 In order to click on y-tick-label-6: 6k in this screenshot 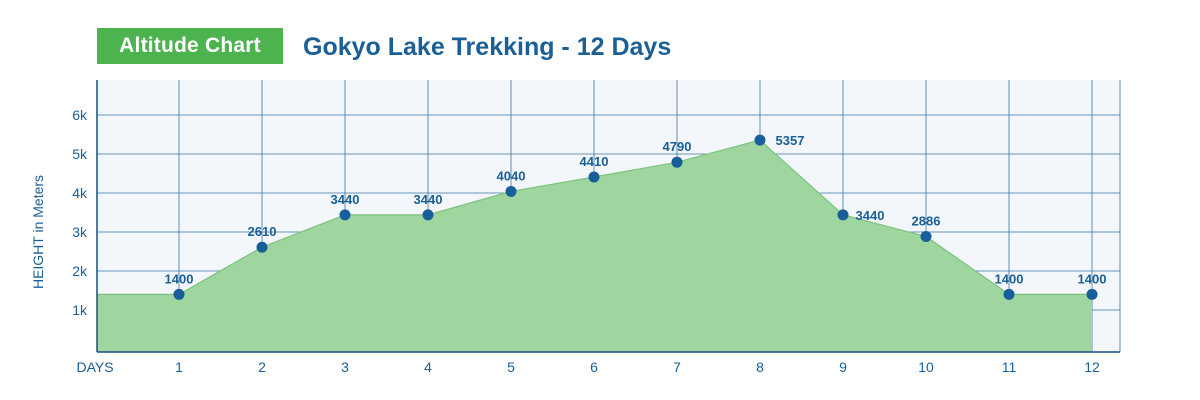, I will do `click(80, 115)`.